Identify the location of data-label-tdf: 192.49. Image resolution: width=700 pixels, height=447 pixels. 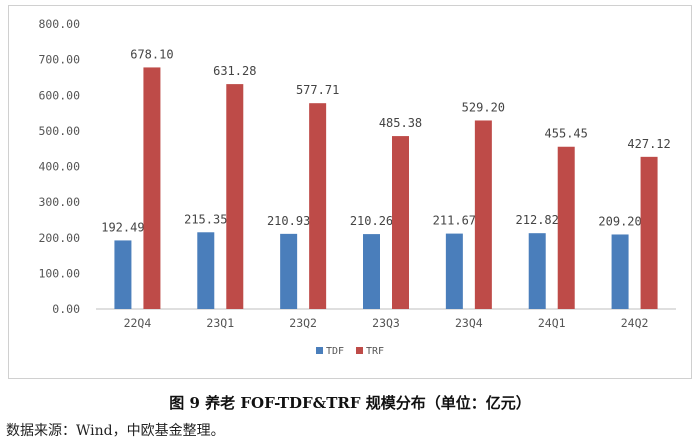
(122, 227).